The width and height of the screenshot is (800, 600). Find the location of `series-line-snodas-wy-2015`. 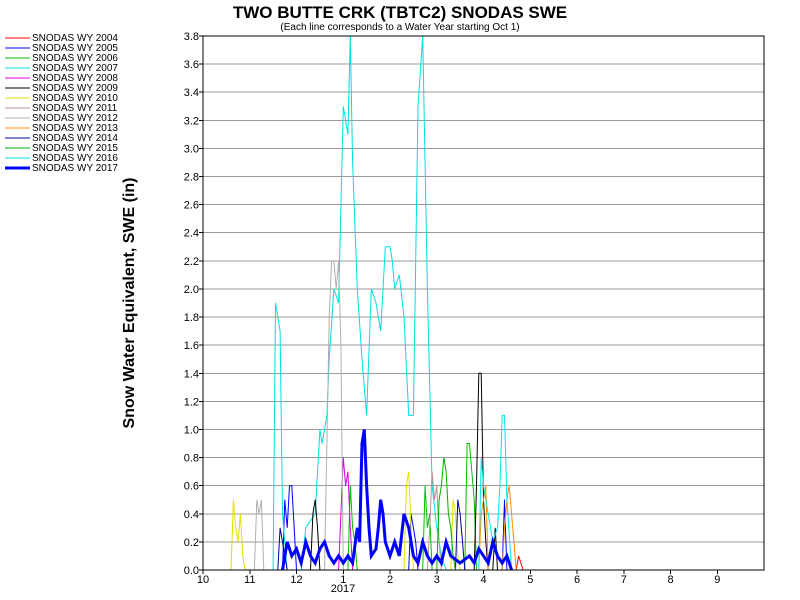

series-line-snodas-wy-2015 is located at coordinates (446, 514).